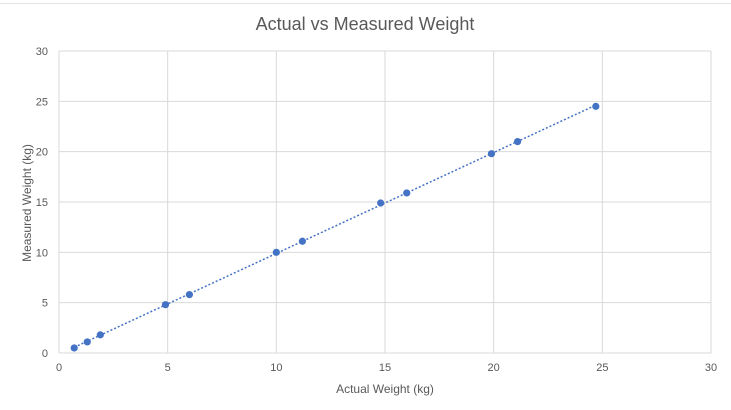  I want to click on y-tick-label: 20, so click(42, 153).